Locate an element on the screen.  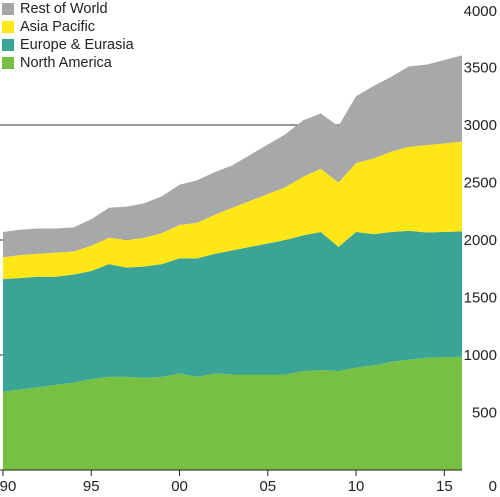
x-tick-label: 10 is located at coordinates (356, 486).